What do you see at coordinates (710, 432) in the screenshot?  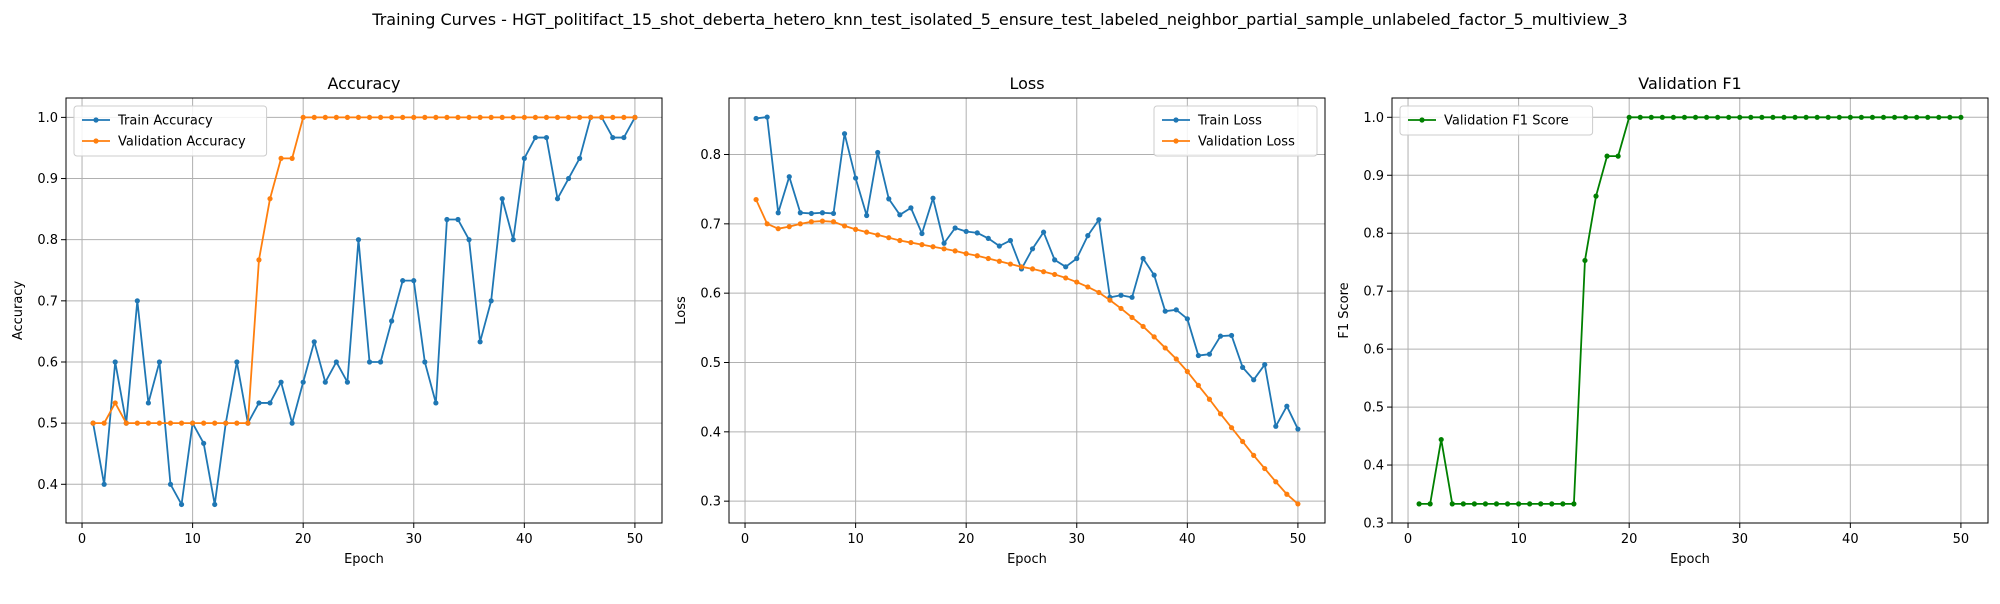 I see `y-tick-label: 0.4` at bounding box center [710, 432].